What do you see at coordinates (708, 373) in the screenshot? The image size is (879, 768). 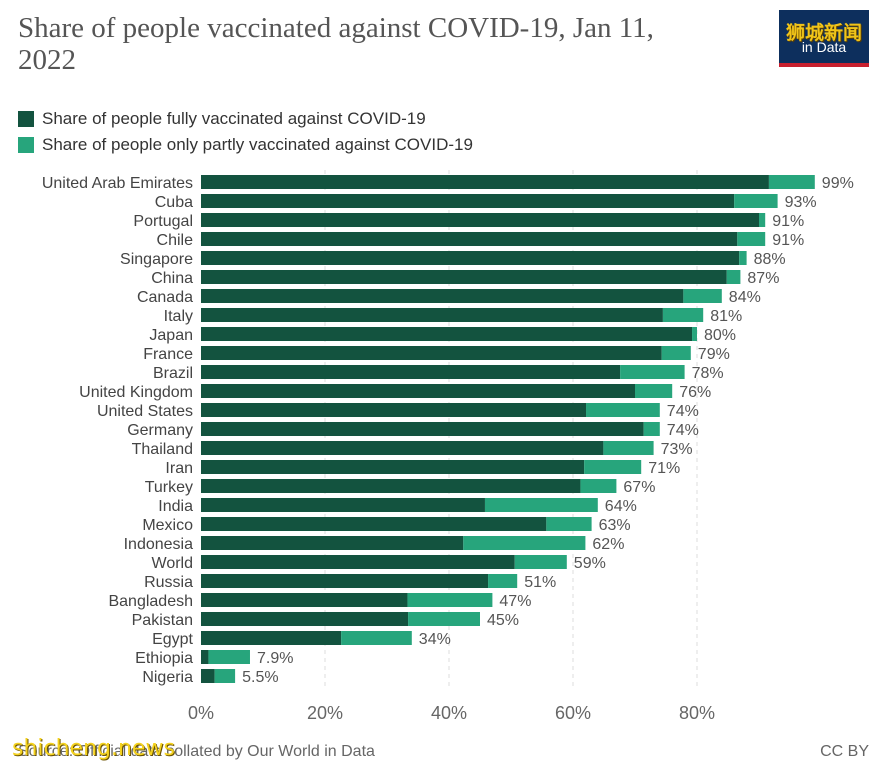 I see `value-label: 78%` at bounding box center [708, 373].